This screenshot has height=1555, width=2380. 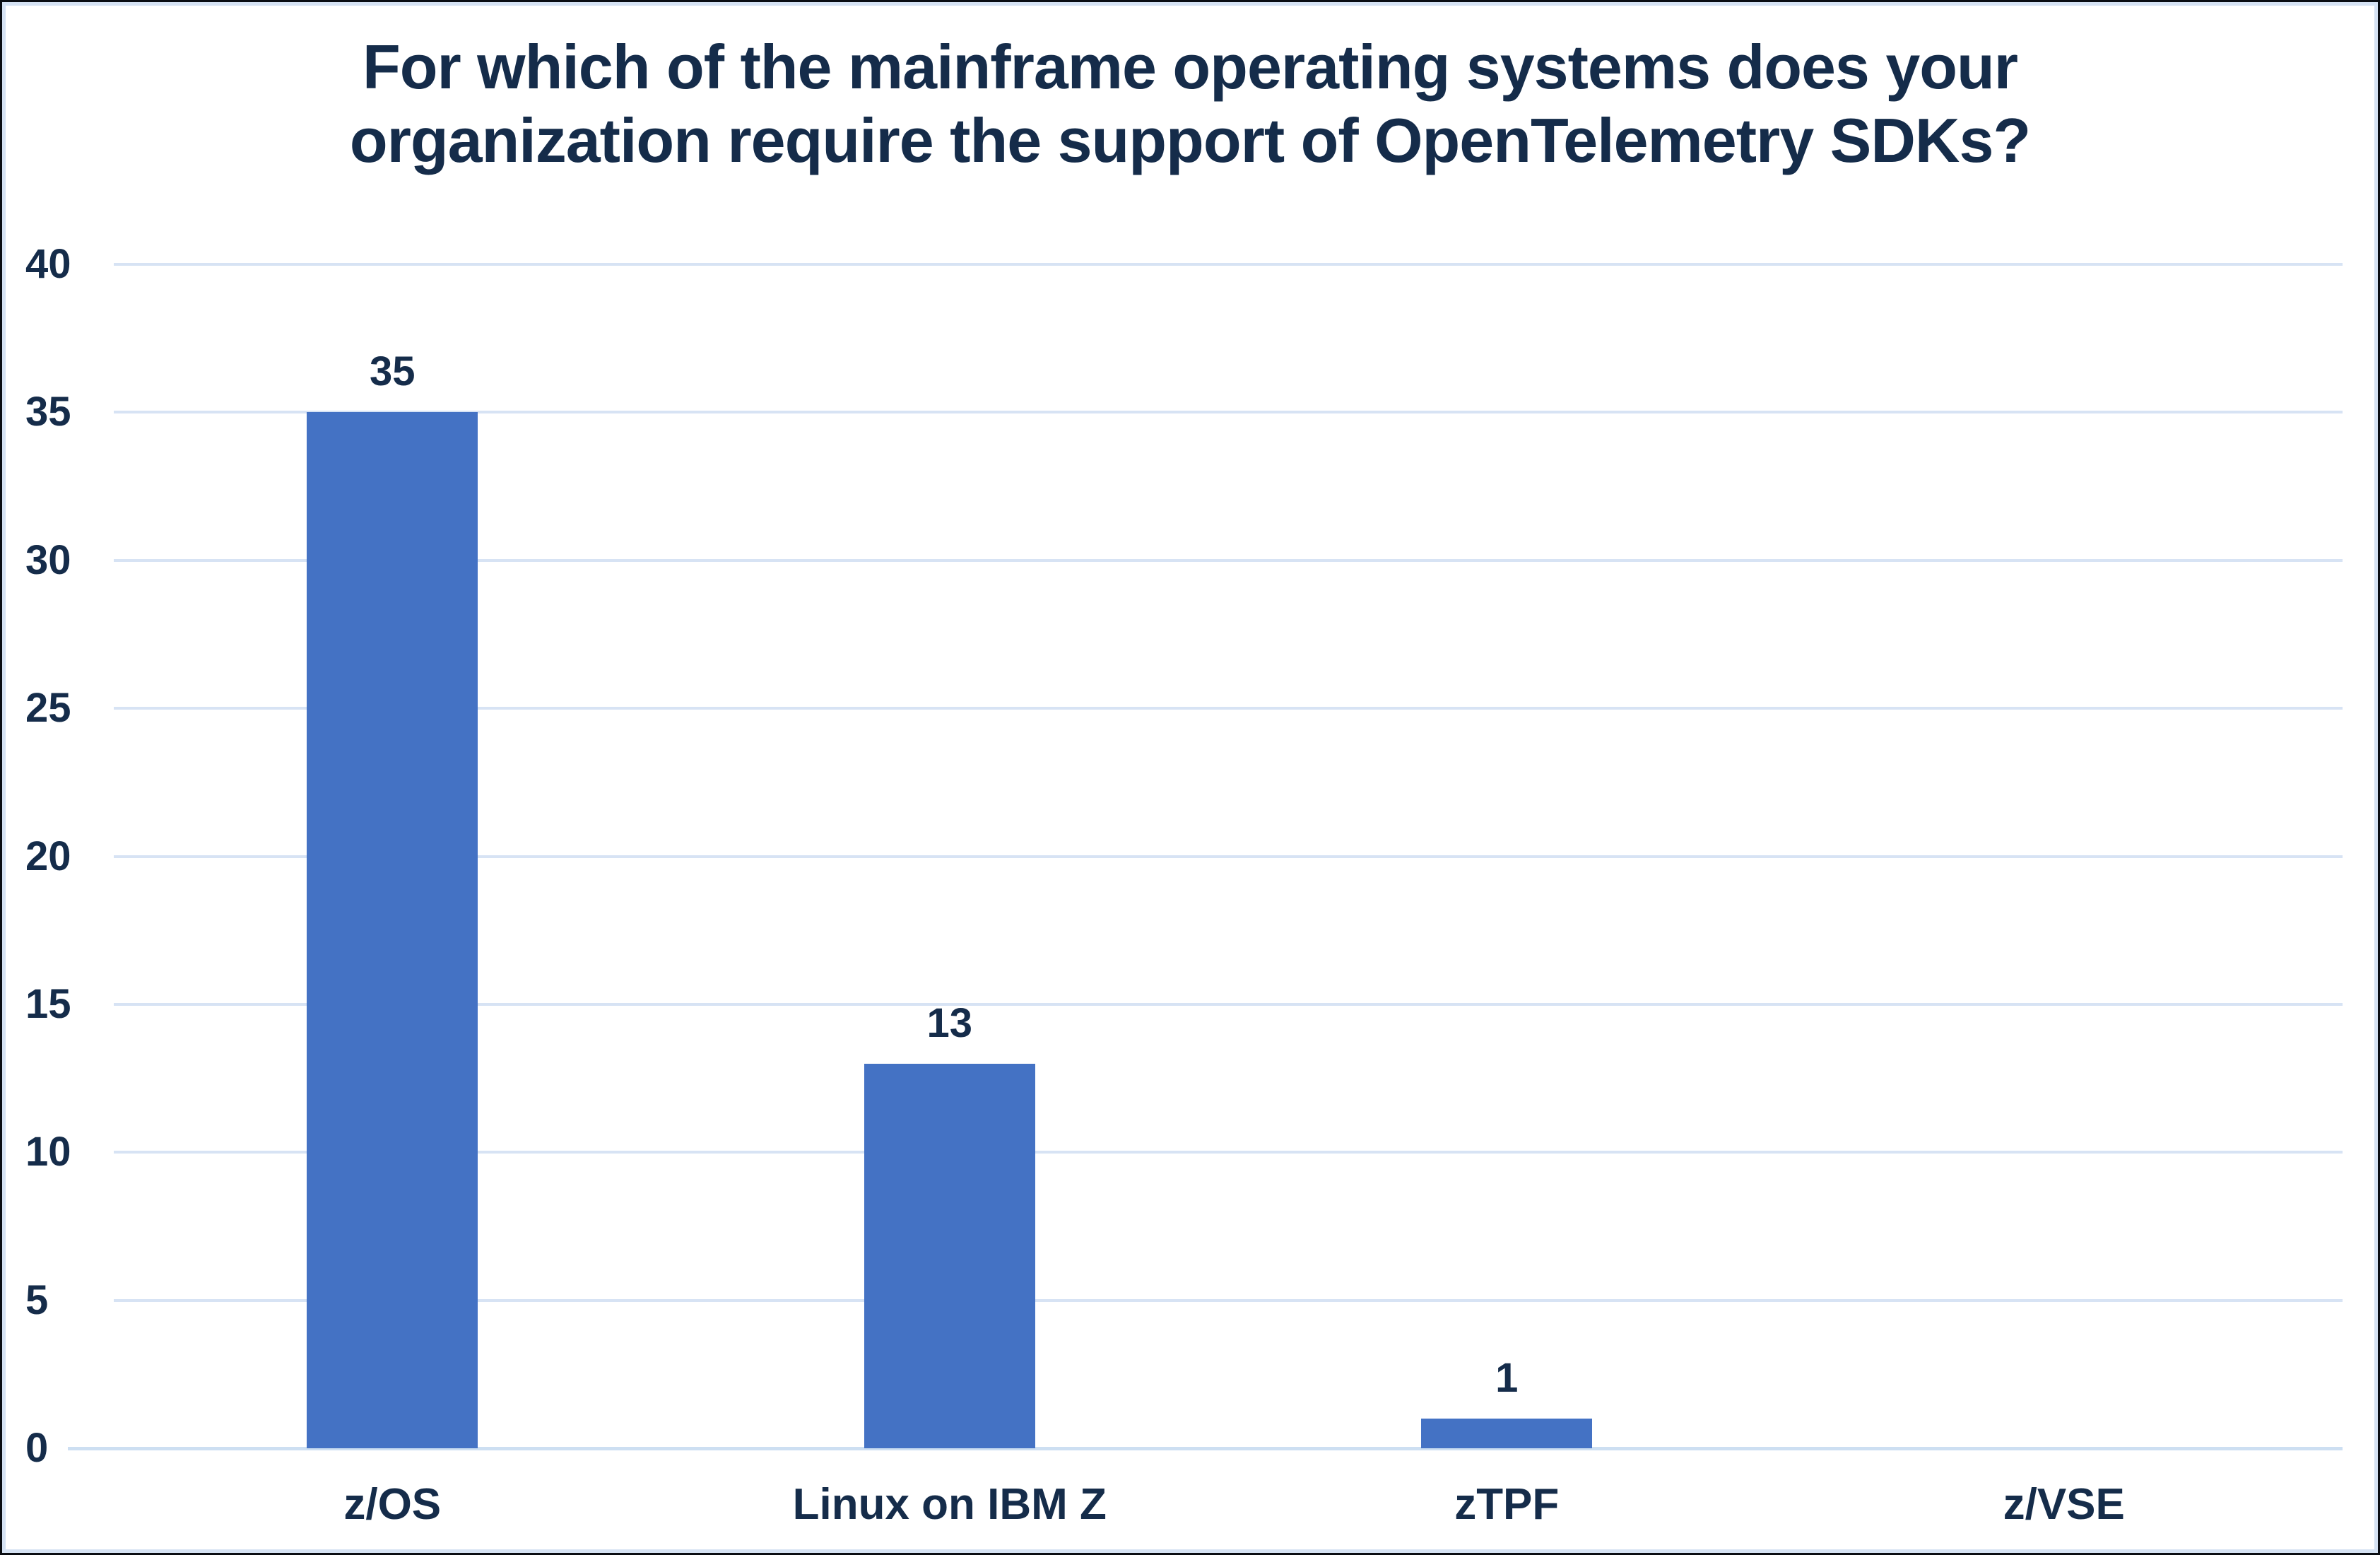 I want to click on y-axis-tick-label-25: 25, so click(x=48, y=708).